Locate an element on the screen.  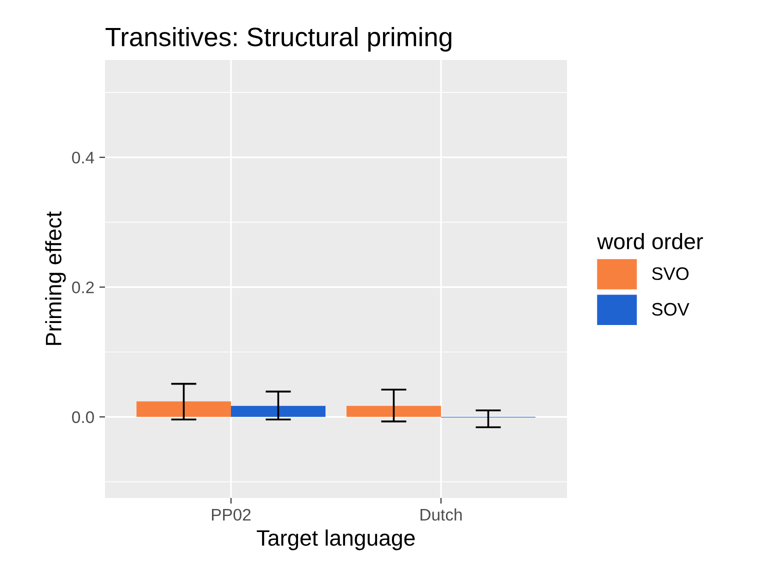
legend-label: SOV is located at coordinates (671, 309).